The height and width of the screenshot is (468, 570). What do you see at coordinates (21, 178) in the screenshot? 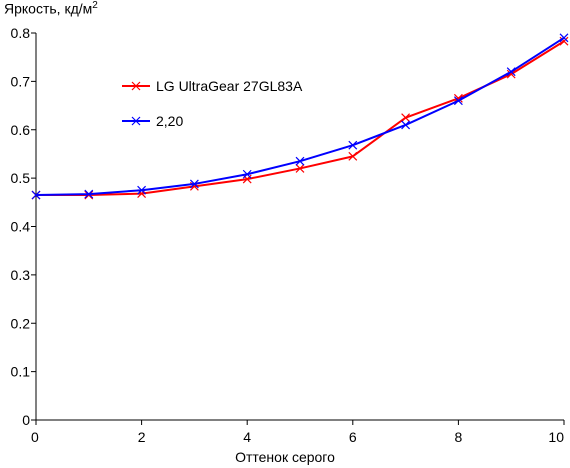
I see `y-tick-label: 0.5` at bounding box center [21, 178].